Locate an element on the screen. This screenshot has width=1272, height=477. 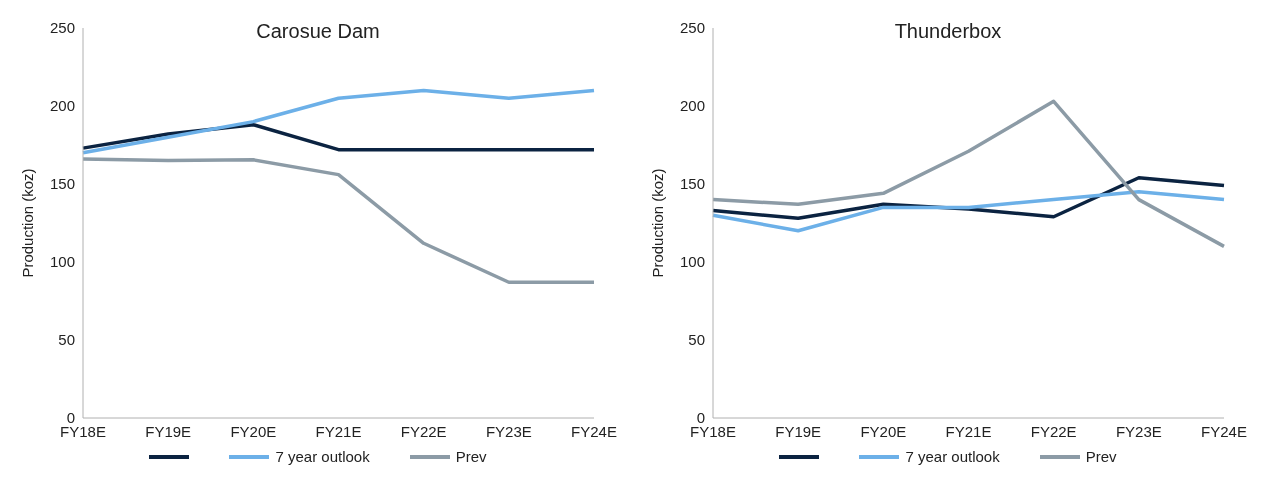
chart-title: Carosue Dam is located at coordinates (318, 31).